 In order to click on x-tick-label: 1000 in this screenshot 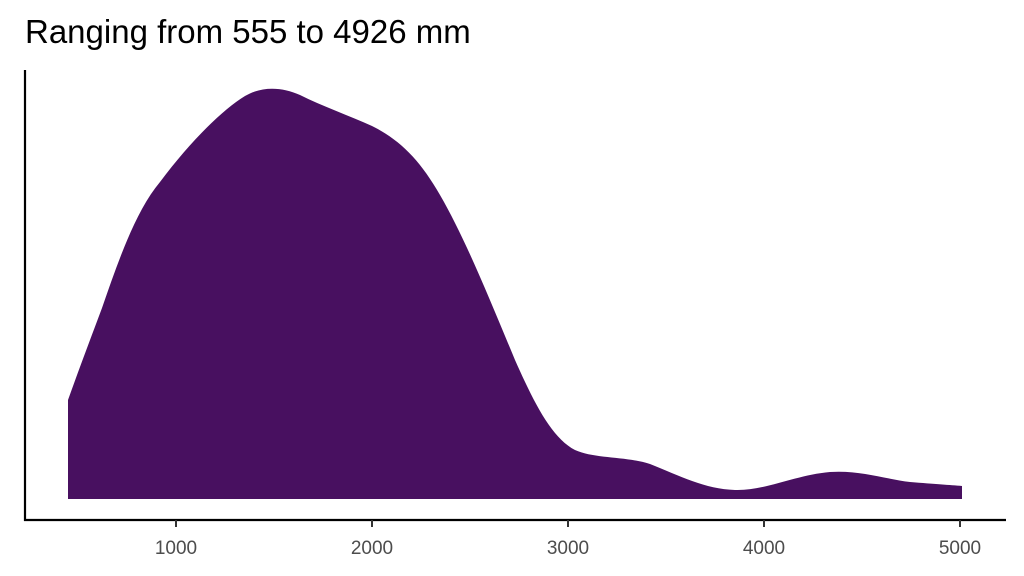, I will do `click(176, 548)`.